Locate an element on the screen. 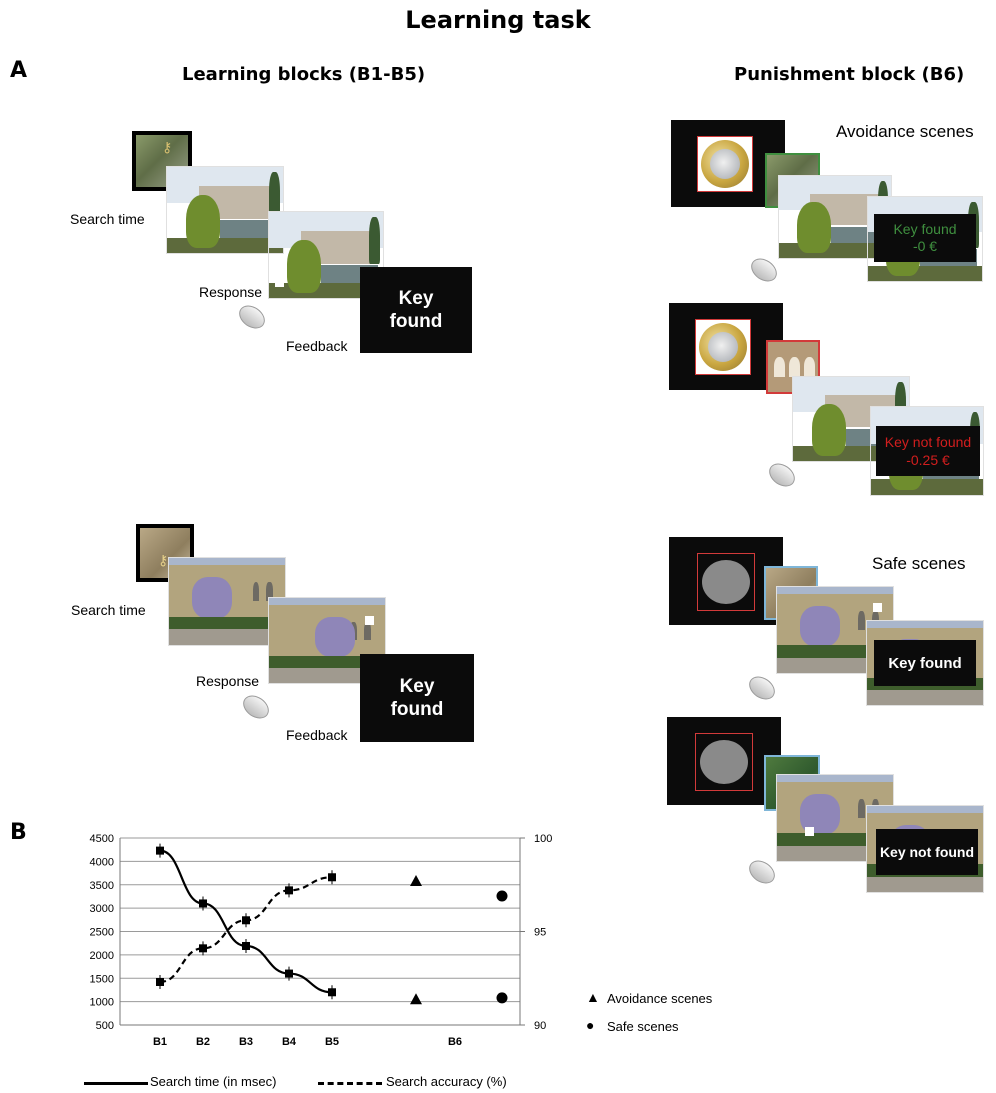 This screenshot has height=1093, width=996. legend-search-time-line is located at coordinates (116, 1083).